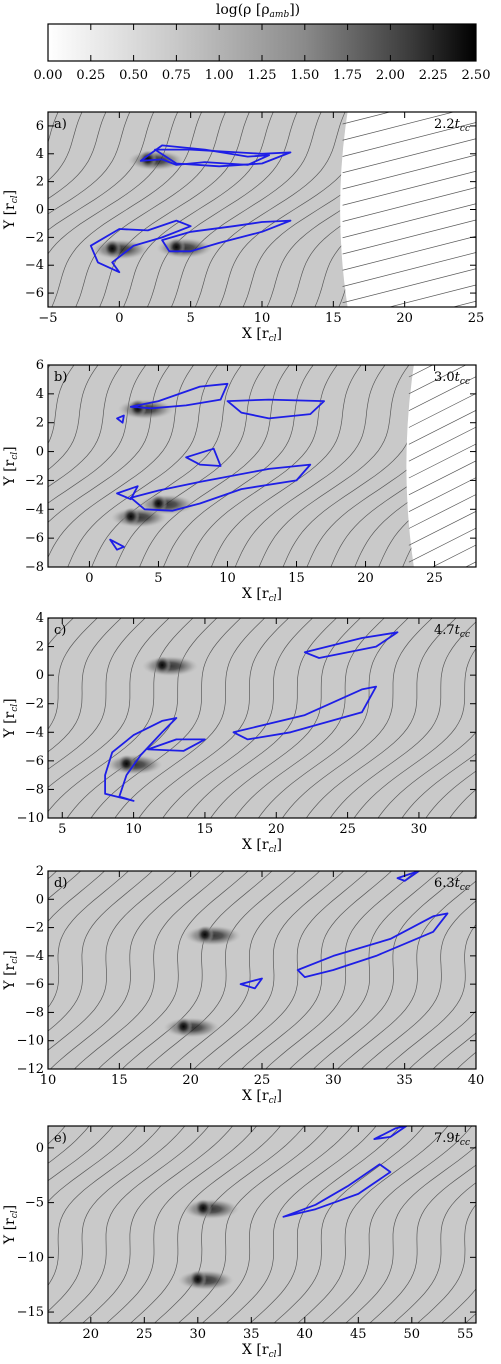  Describe the element at coordinates (34, 984) in the screenshot. I see `y-tick-label: −6` at that location.